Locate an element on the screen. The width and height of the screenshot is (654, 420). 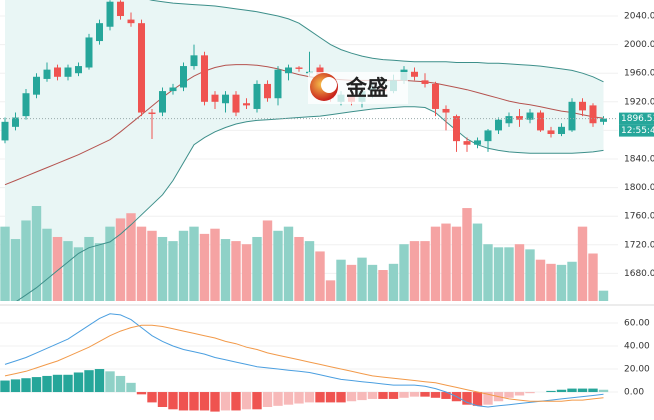
last-price-label: 1896.51 is located at coordinates (637, 119).